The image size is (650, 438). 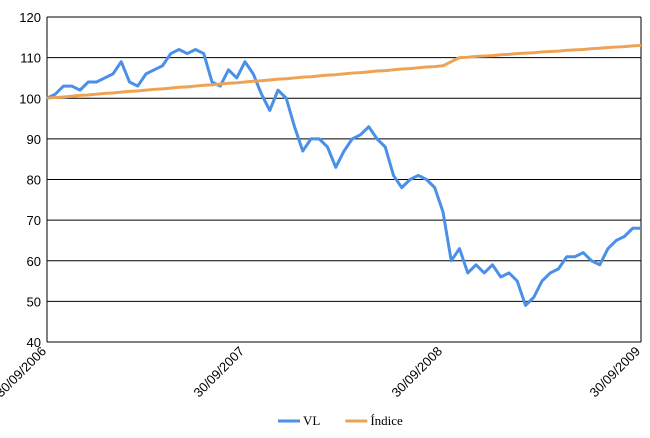 I want to click on y-tick-label: 100, so click(x=30, y=98).